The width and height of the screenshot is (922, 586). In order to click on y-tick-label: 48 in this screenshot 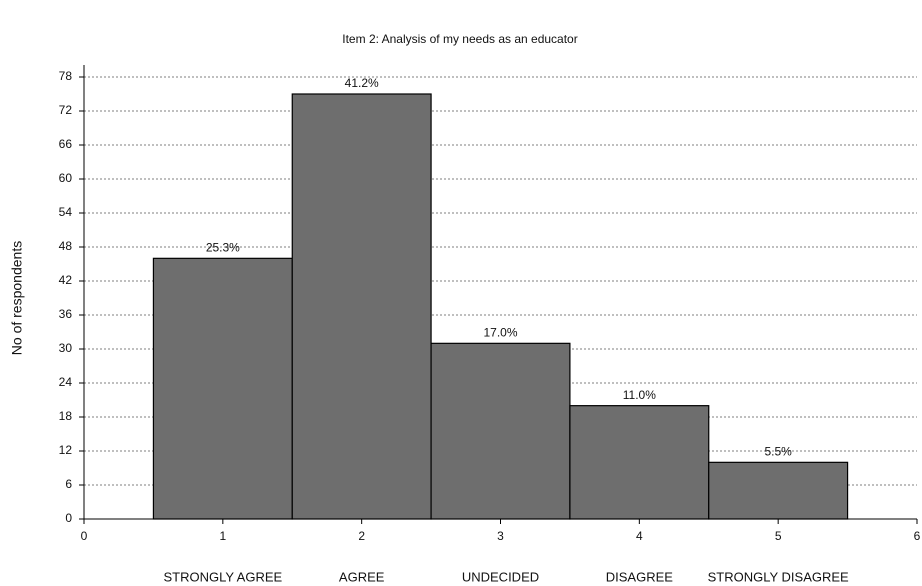, I will do `click(66, 246)`.